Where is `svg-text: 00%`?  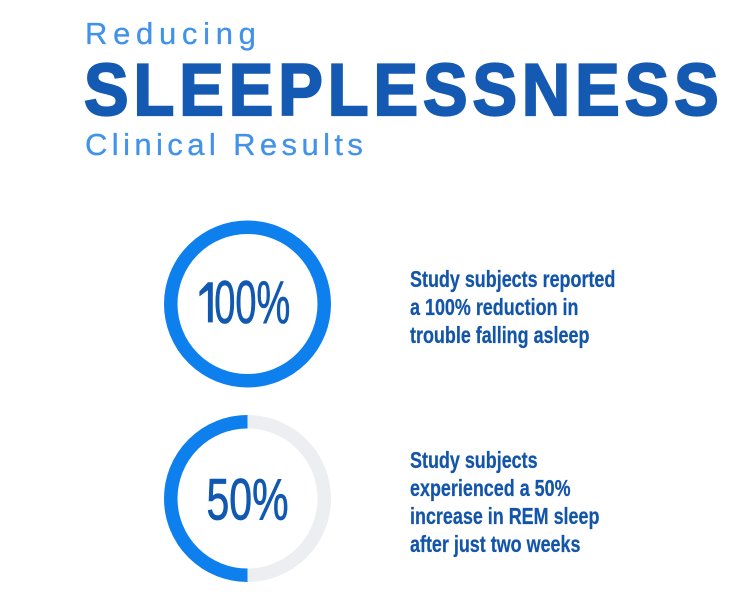
svg-text: 00% is located at coordinates (252, 302).